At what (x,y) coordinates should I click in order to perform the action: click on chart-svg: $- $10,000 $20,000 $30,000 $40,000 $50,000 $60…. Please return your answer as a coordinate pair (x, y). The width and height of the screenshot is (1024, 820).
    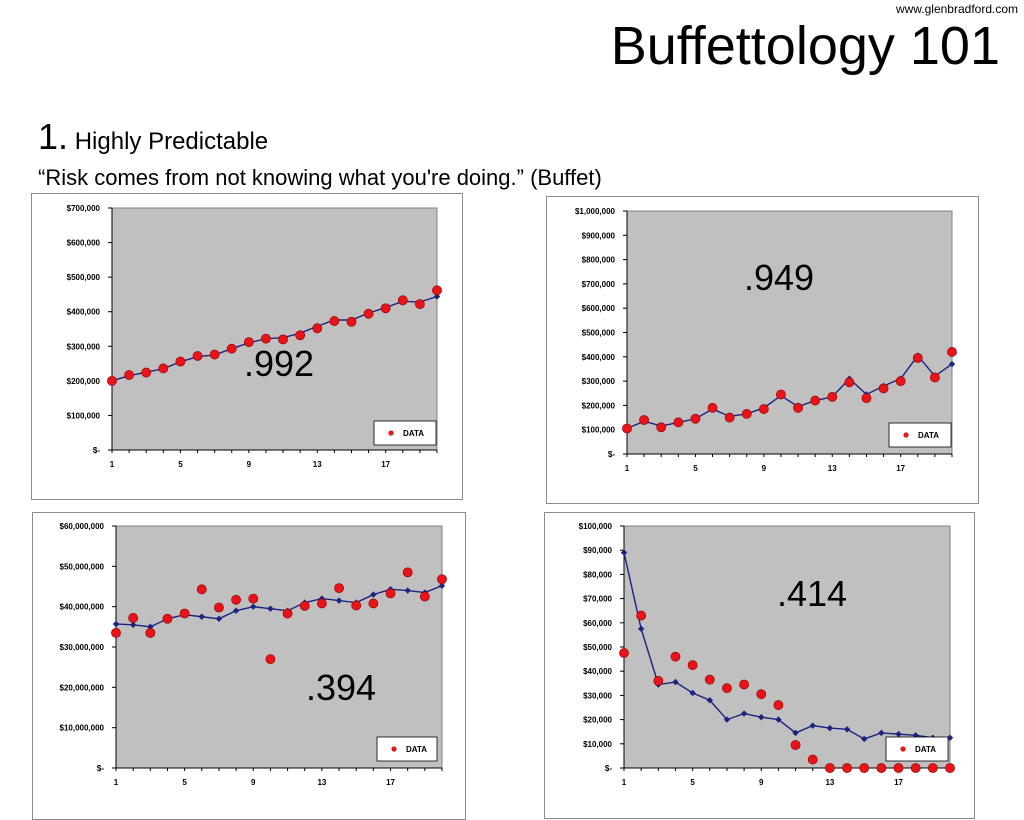
    Looking at the image, I should click on (767, 654).